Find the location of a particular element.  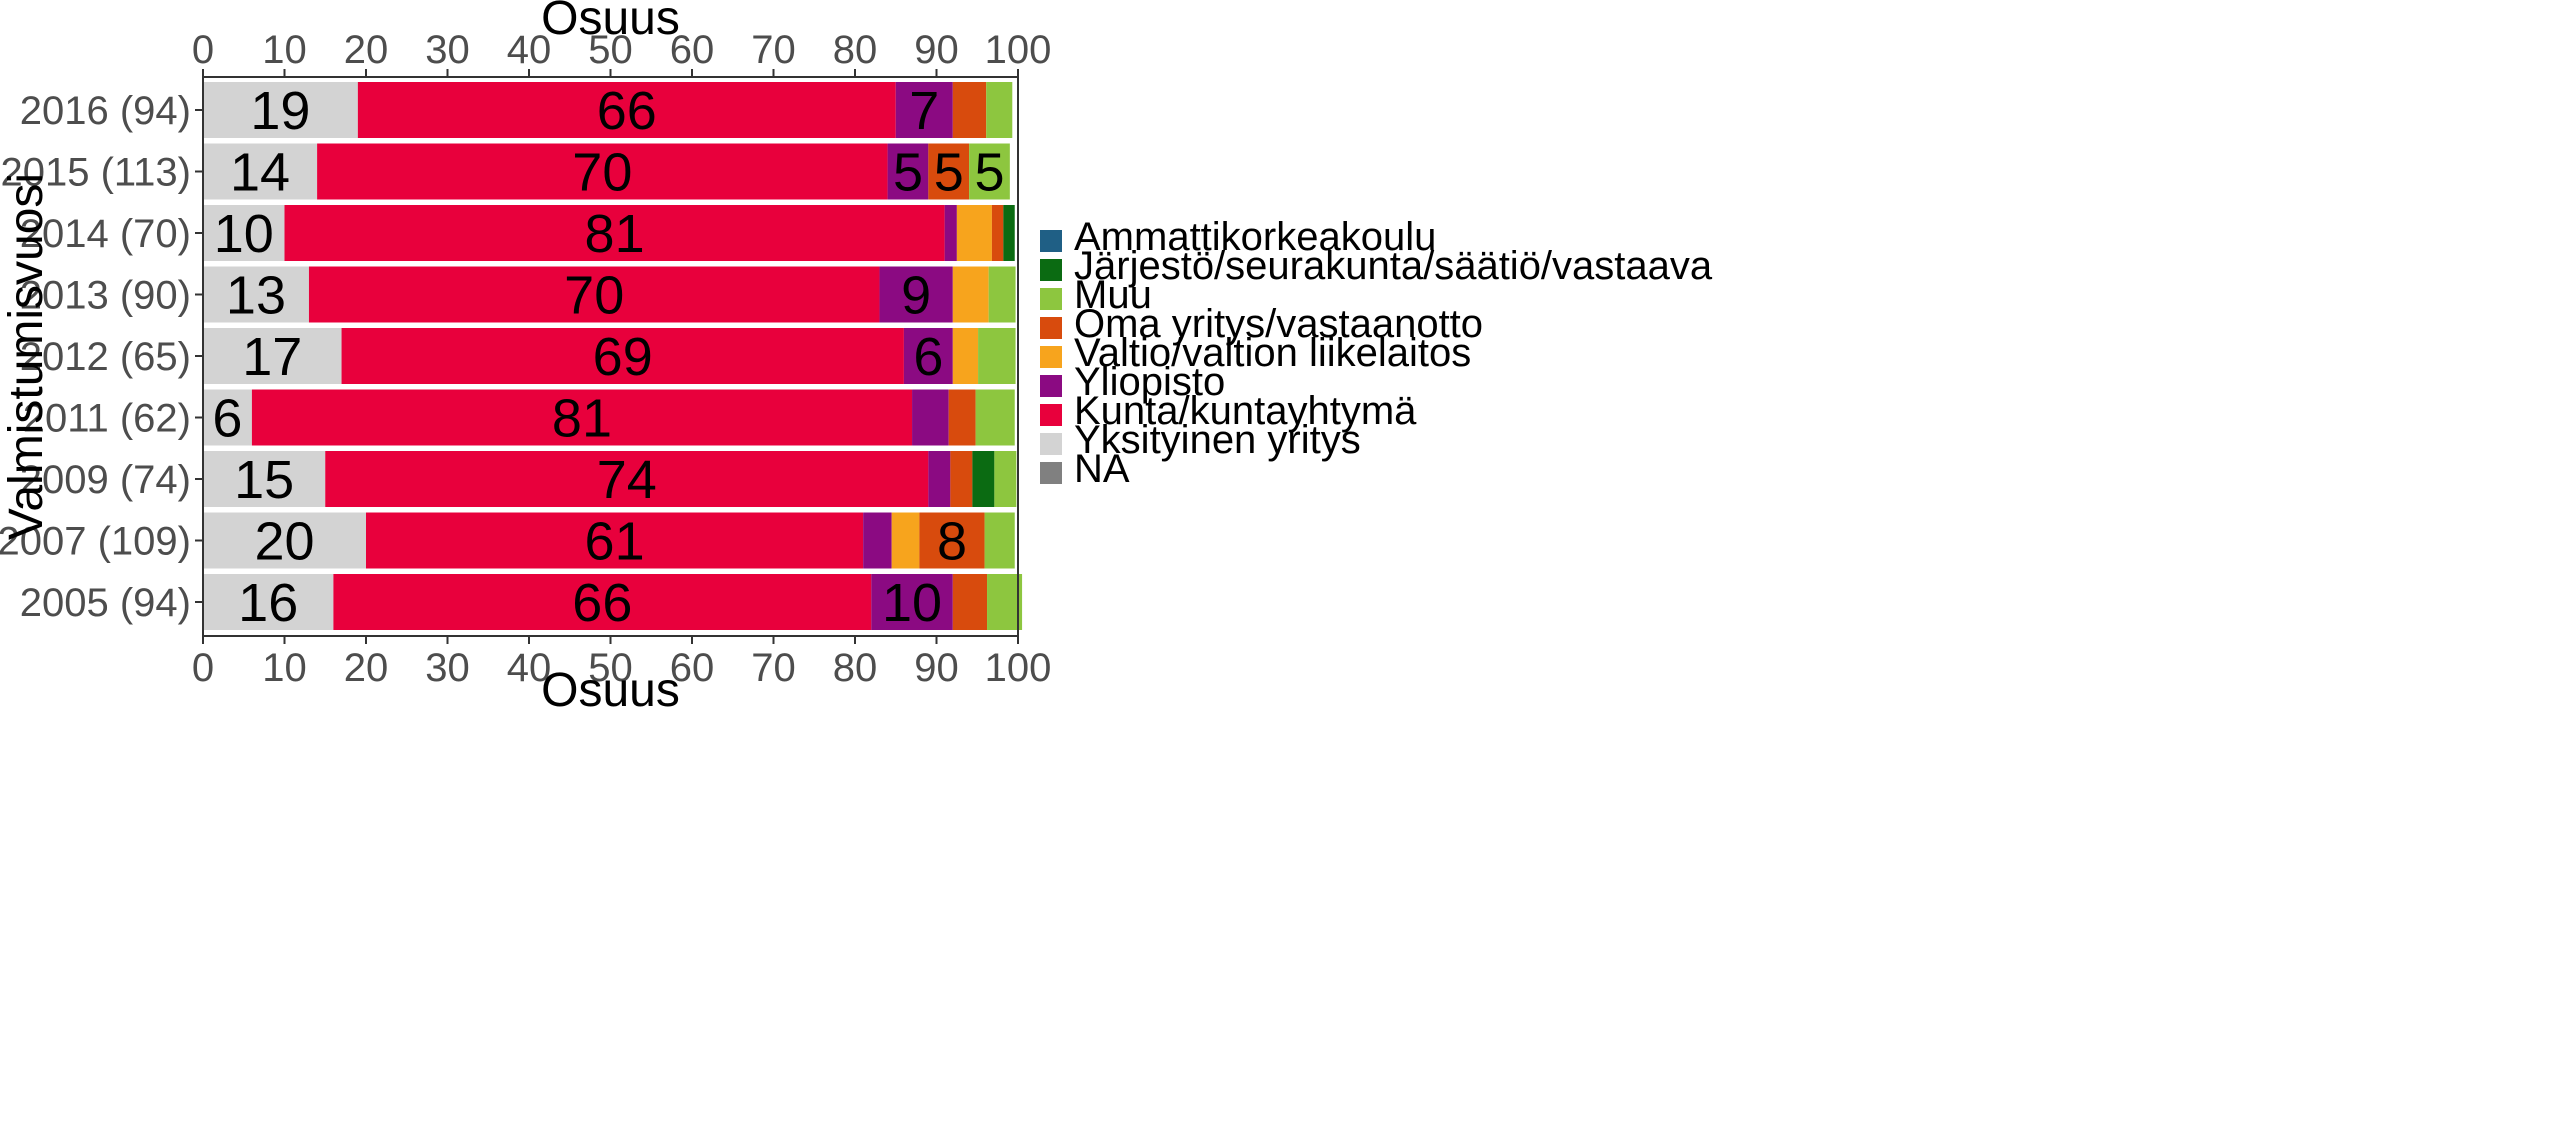

y-tick-label: 2007 (109) is located at coordinates (95, 542).